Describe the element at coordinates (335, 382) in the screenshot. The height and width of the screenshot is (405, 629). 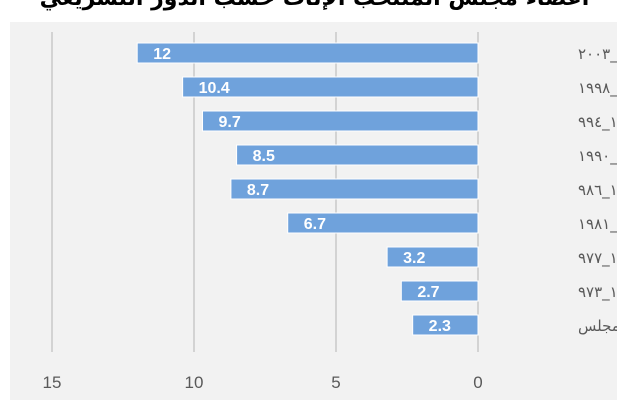
I see `x-tick-label: 5` at that location.